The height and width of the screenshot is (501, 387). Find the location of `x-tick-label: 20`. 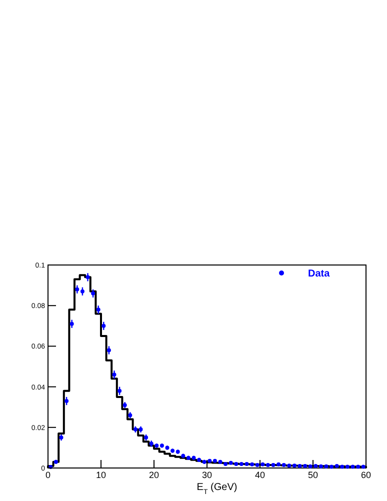

x-tick-label: 20 is located at coordinates (154, 475).